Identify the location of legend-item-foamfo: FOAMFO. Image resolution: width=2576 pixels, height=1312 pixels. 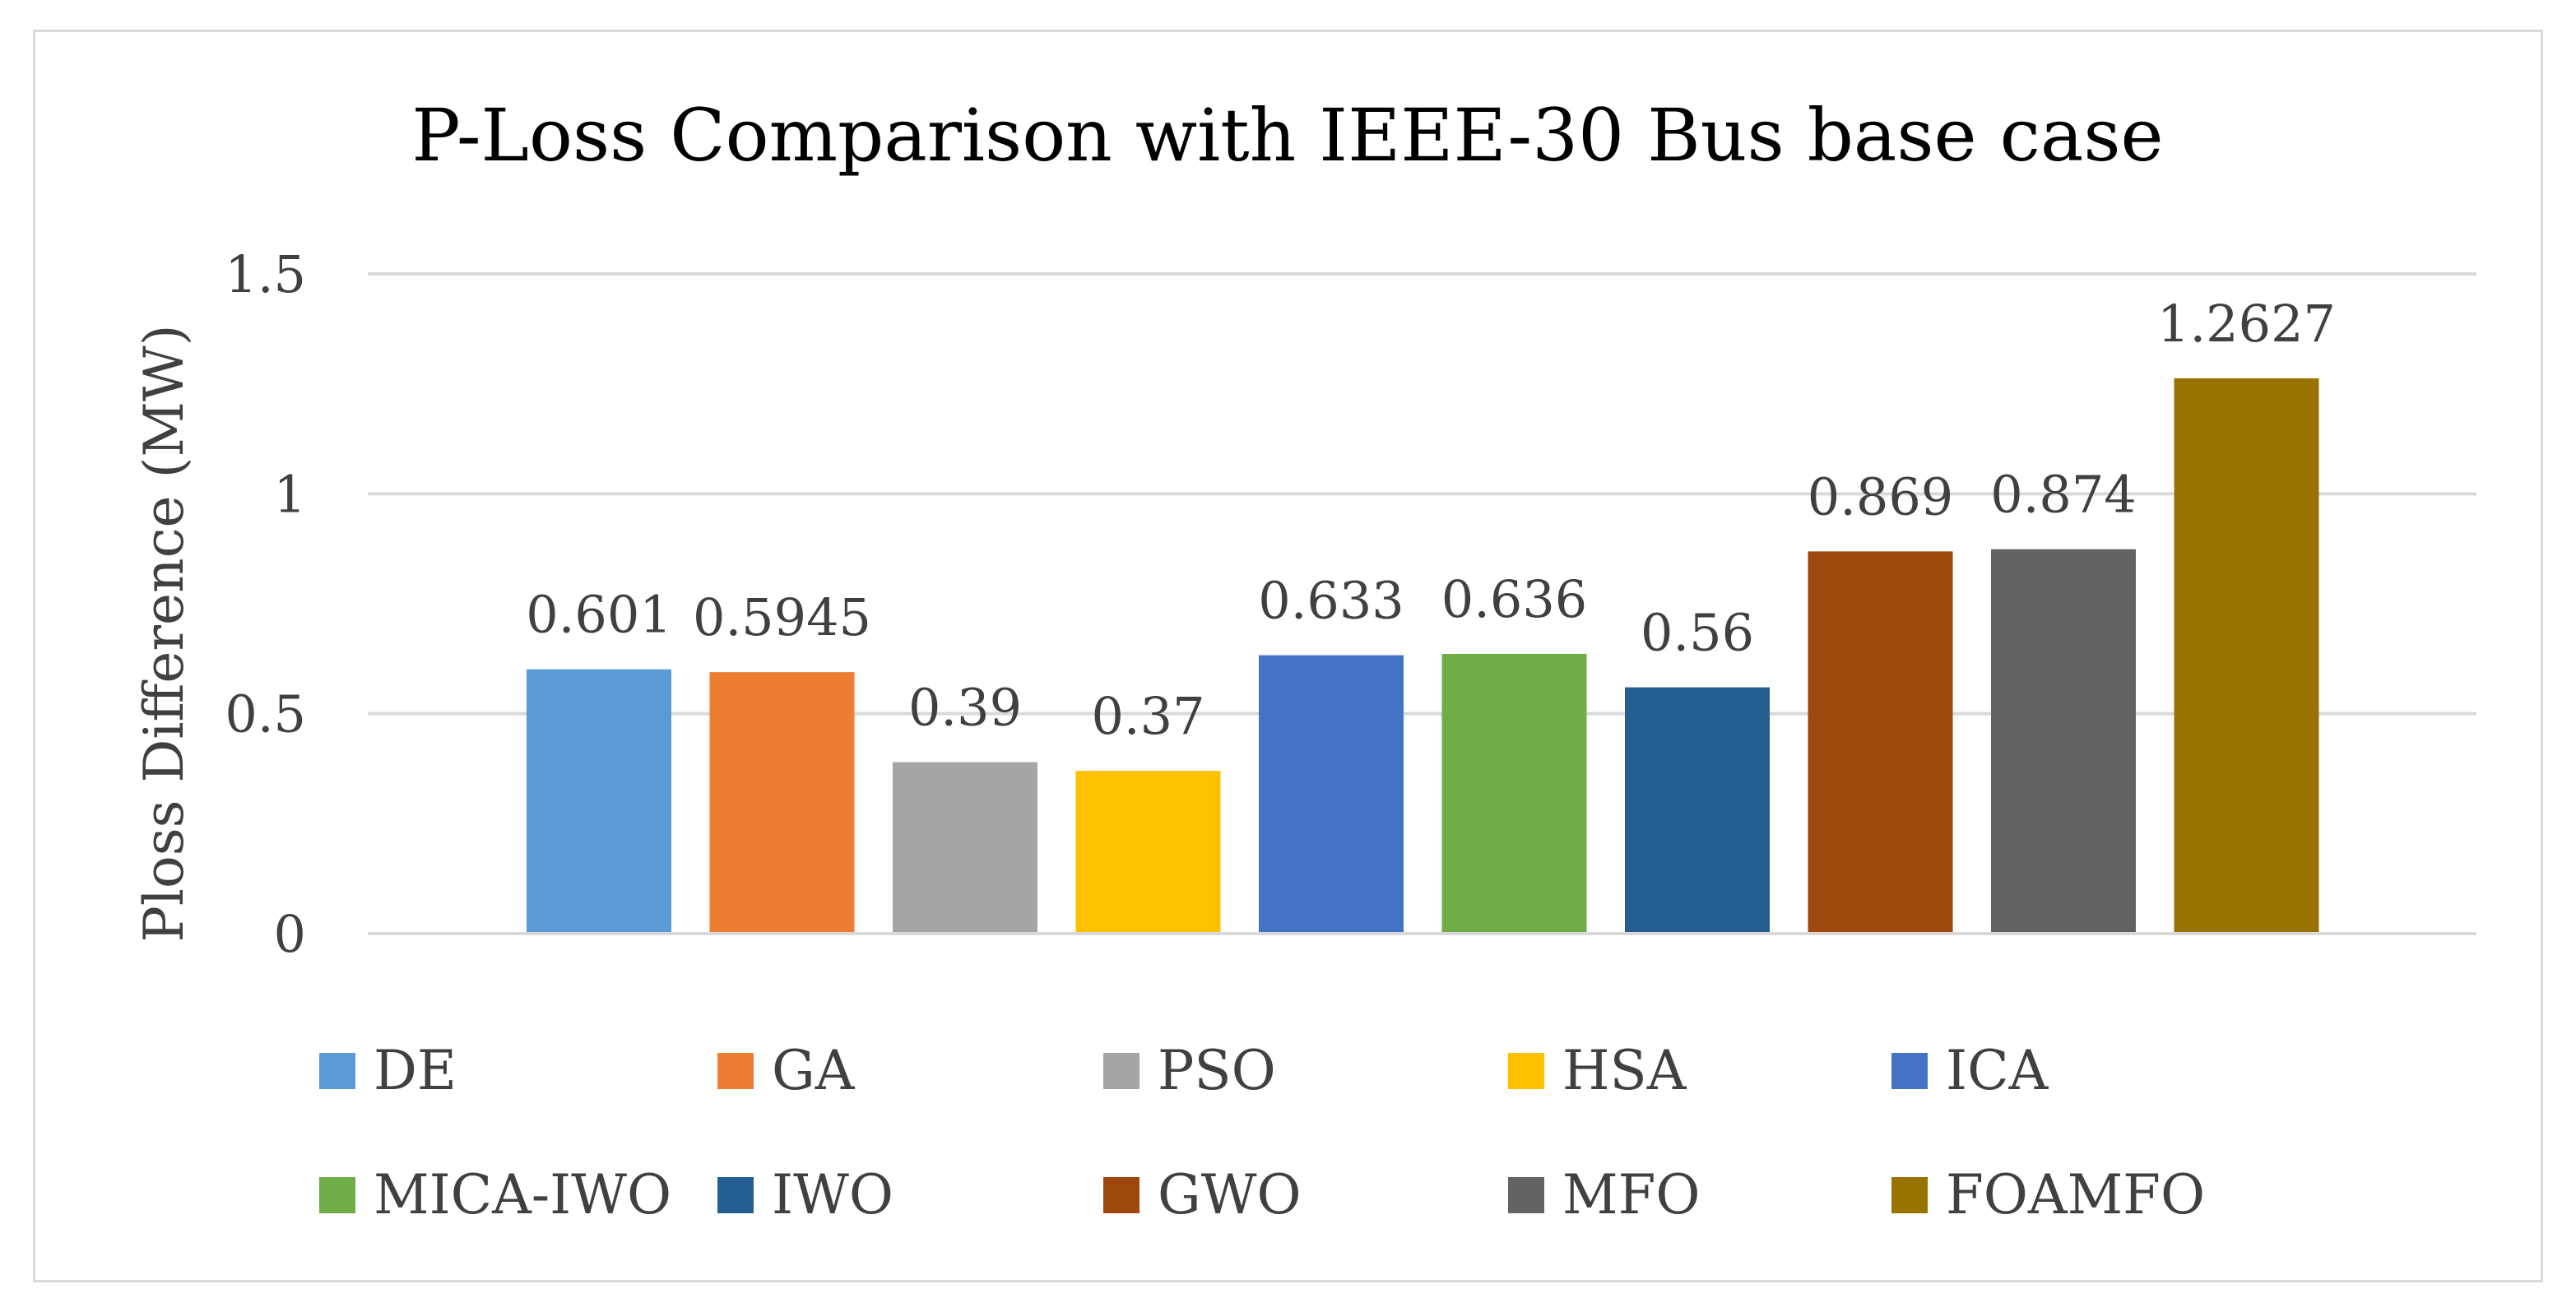
(2048, 1194).